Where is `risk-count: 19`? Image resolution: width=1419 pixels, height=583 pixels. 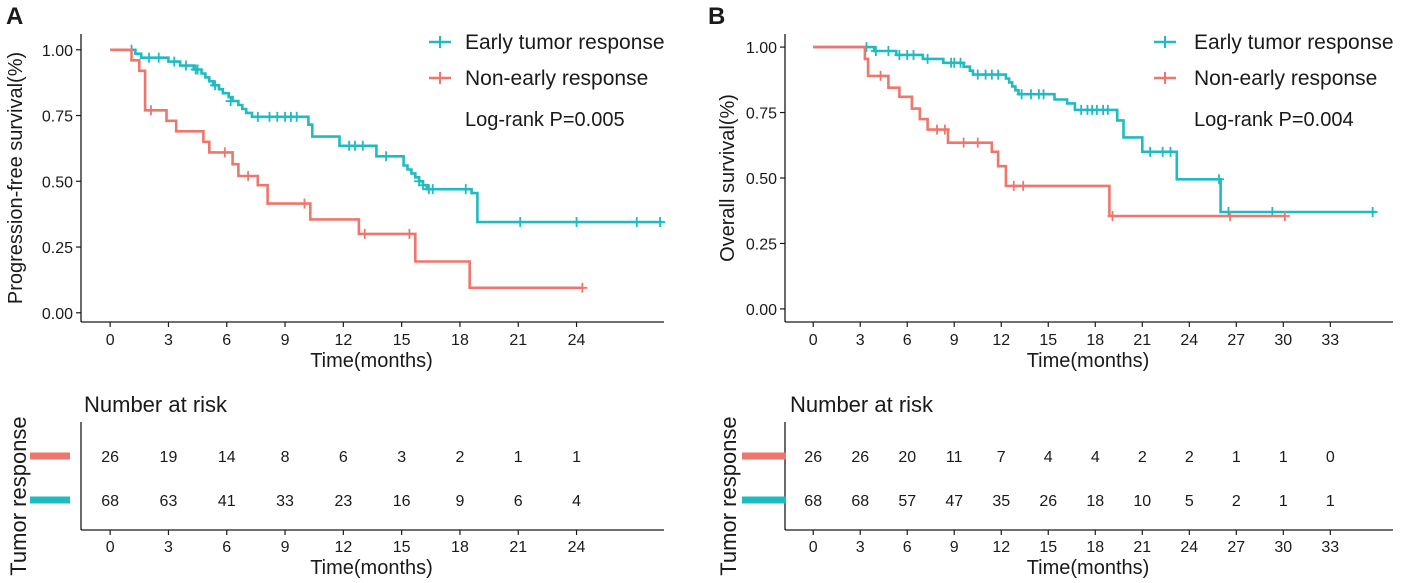
risk-count: 19 is located at coordinates (169, 457).